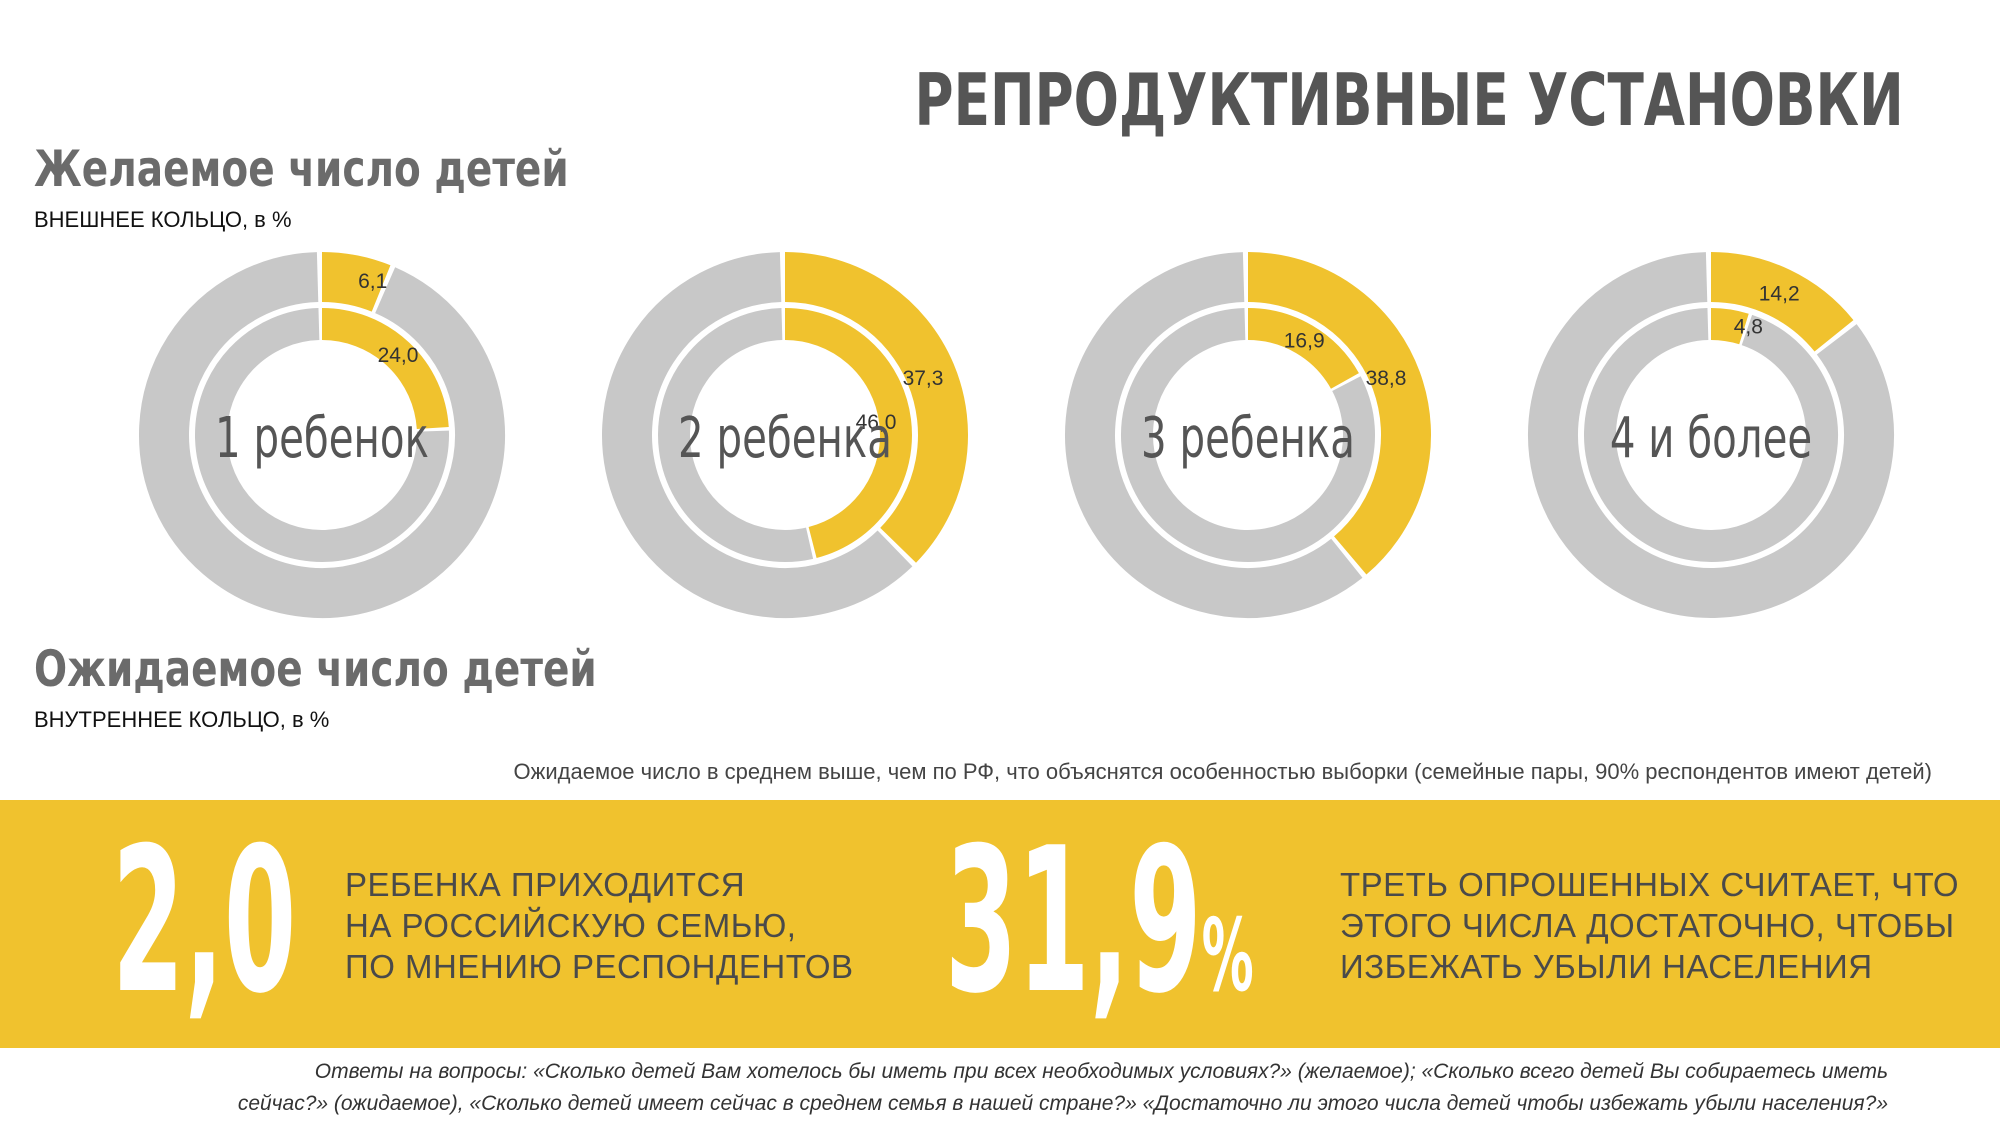 The width and height of the screenshot is (2000, 1125). What do you see at coordinates (1606, 966) in the screenshot?
I see `stat-line: ИЗБЕЖАТЬ УБЫЛИ НАСЕЛЕНИЯ` at bounding box center [1606, 966].